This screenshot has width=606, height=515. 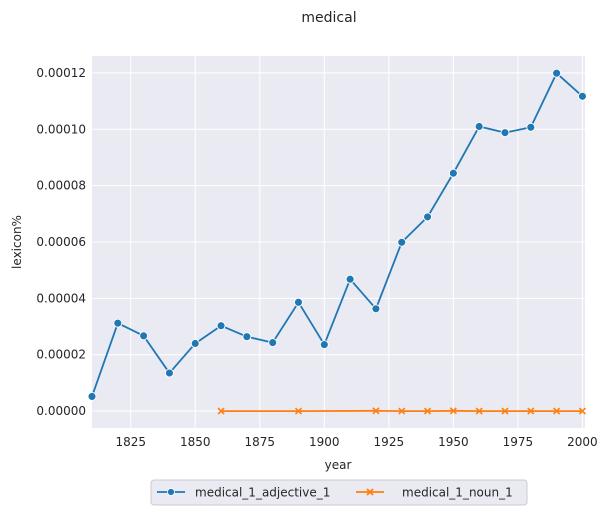 What do you see at coordinates (195, 442) in the screenshot?
I see `x-tick-label: 1850` at bounding box center [195, 442].